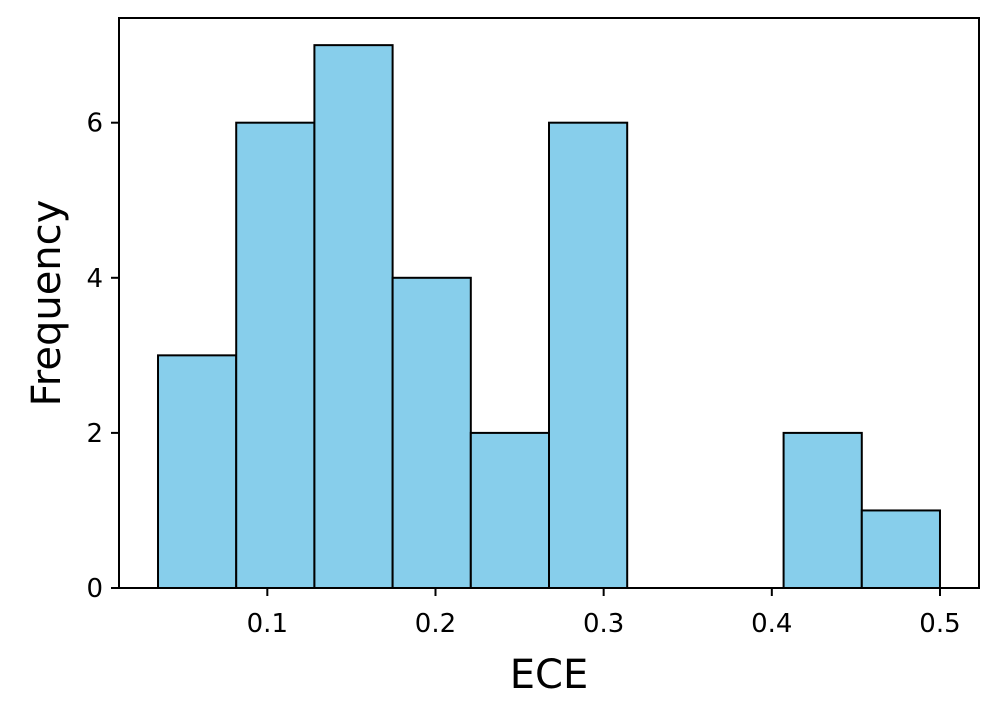 The image size is (998, 723). What do you see at coordinates (267, 624) in the screenshot?
I see `x-tick-label: 0.1` at bounding box center [267, 624].